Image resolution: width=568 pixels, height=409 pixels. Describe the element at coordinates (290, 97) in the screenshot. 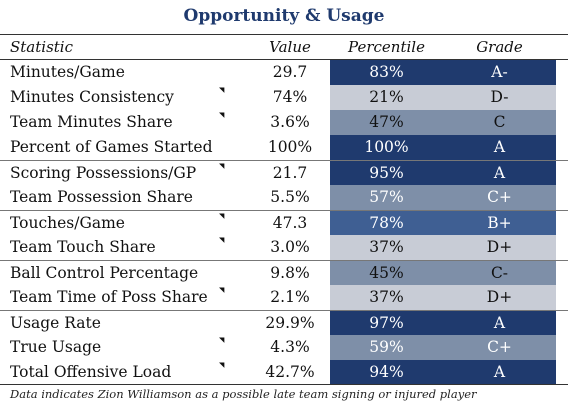

I see `value-cell: 74%` at that location.